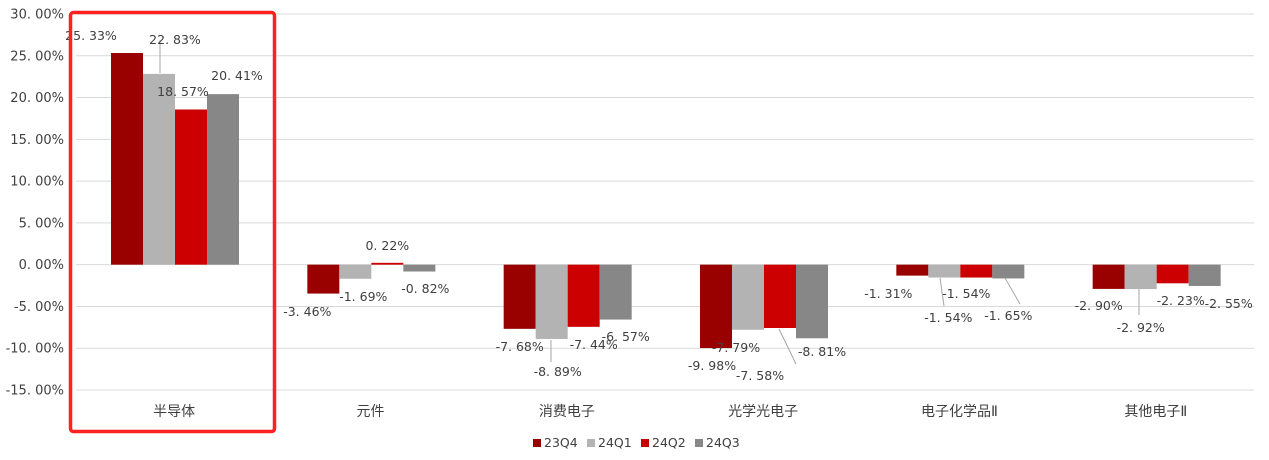 This screenshot has width=1269, height=460. What do you see at coordinates (37, 98) in the screenshot?
I see `y-tick-label: 20. 00%` at bounding box center [37, 98].